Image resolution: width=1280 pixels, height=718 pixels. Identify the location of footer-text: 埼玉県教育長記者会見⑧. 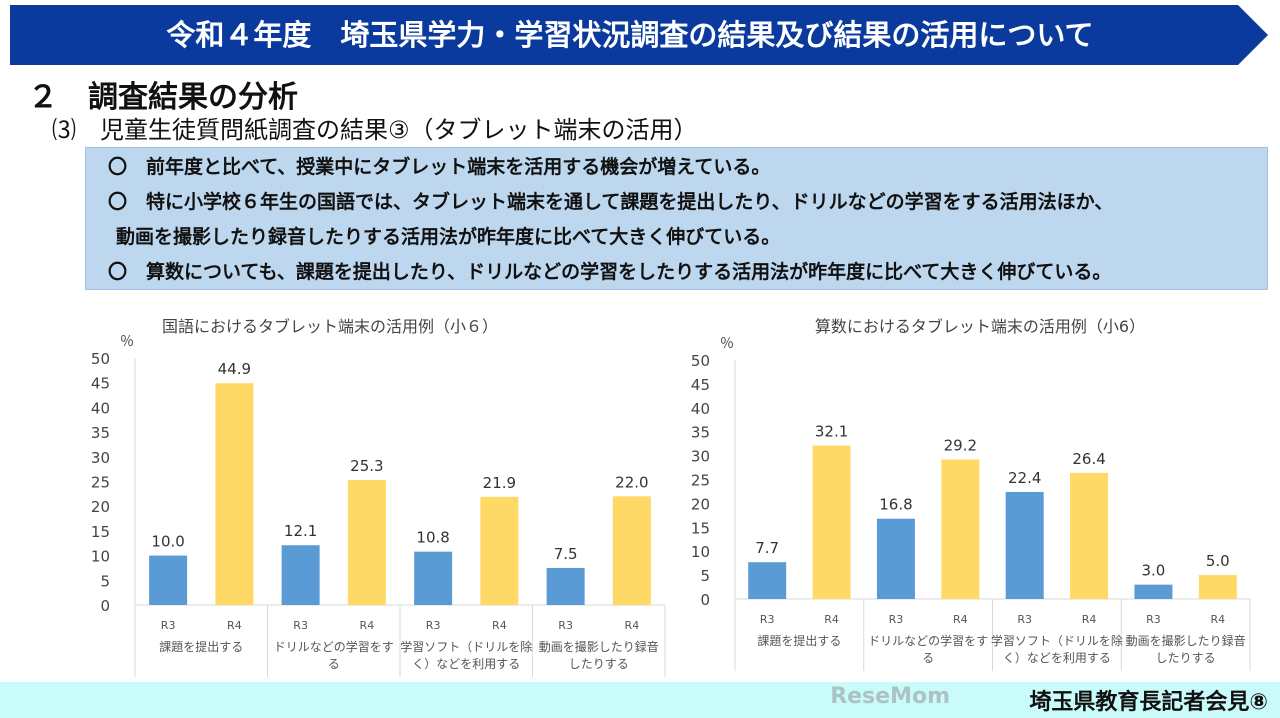
(1148, 702).